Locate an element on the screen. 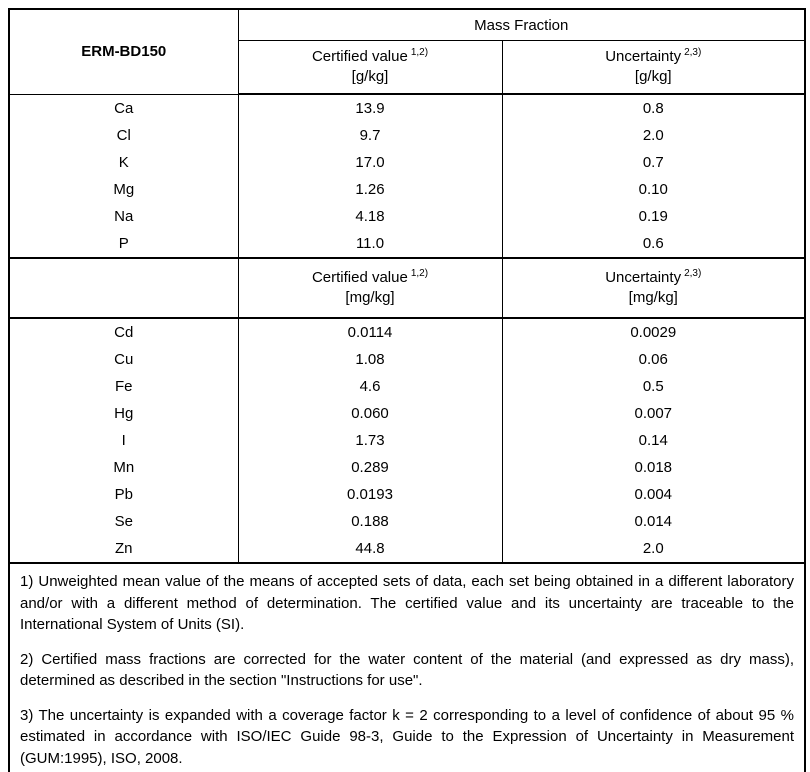 This screenshot has height=772, width=810. table-row: Hg 0.060 0.007 is located at coordinates (407, 413).